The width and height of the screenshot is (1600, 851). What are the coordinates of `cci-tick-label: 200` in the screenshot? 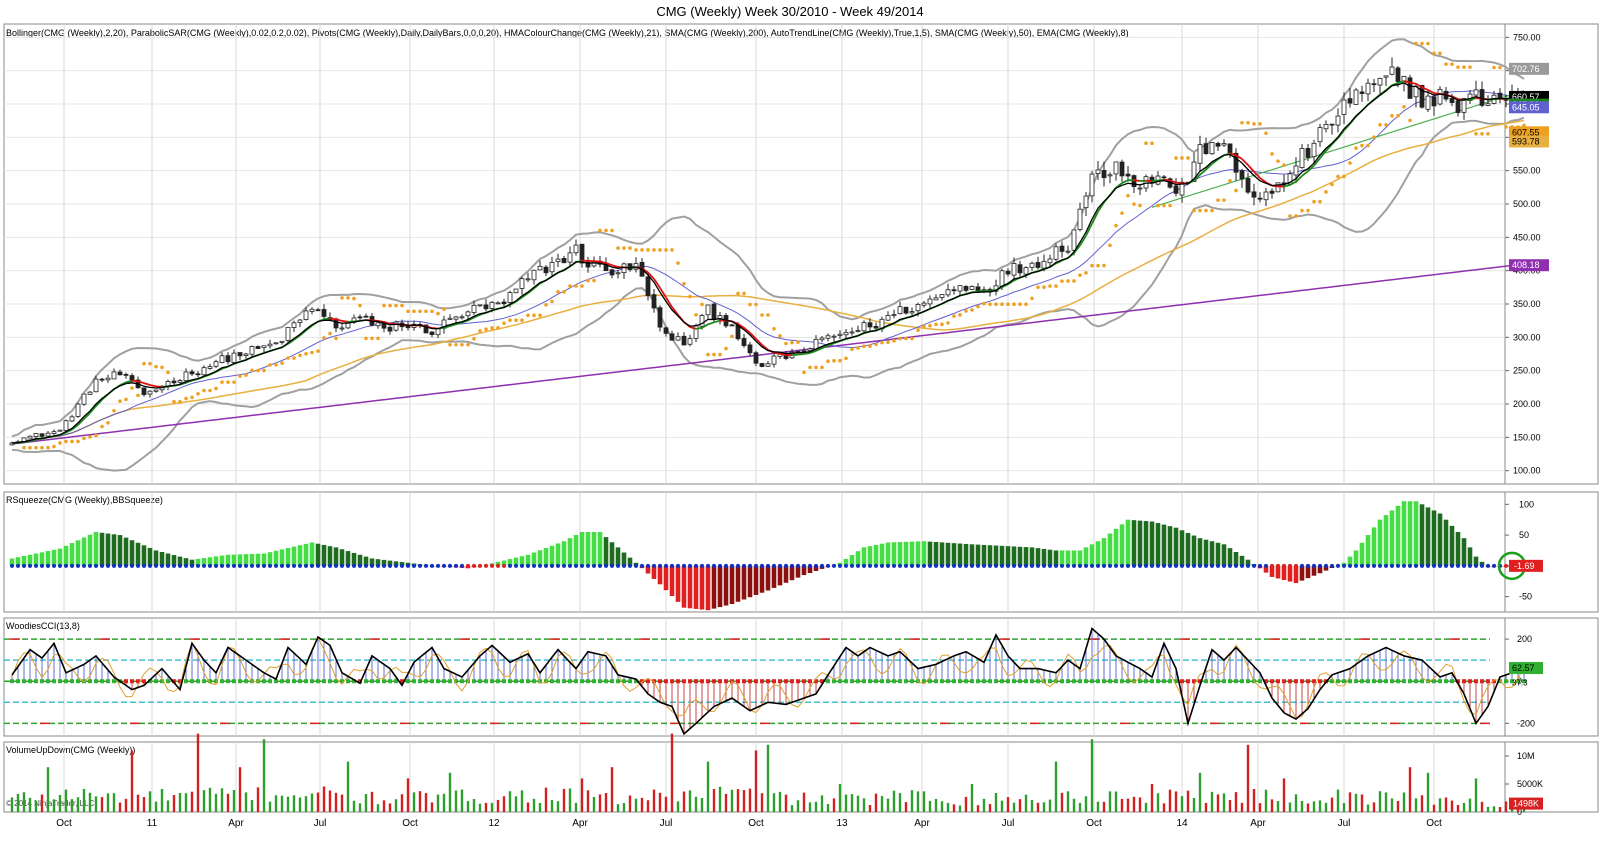 It's located at (1524, 639).